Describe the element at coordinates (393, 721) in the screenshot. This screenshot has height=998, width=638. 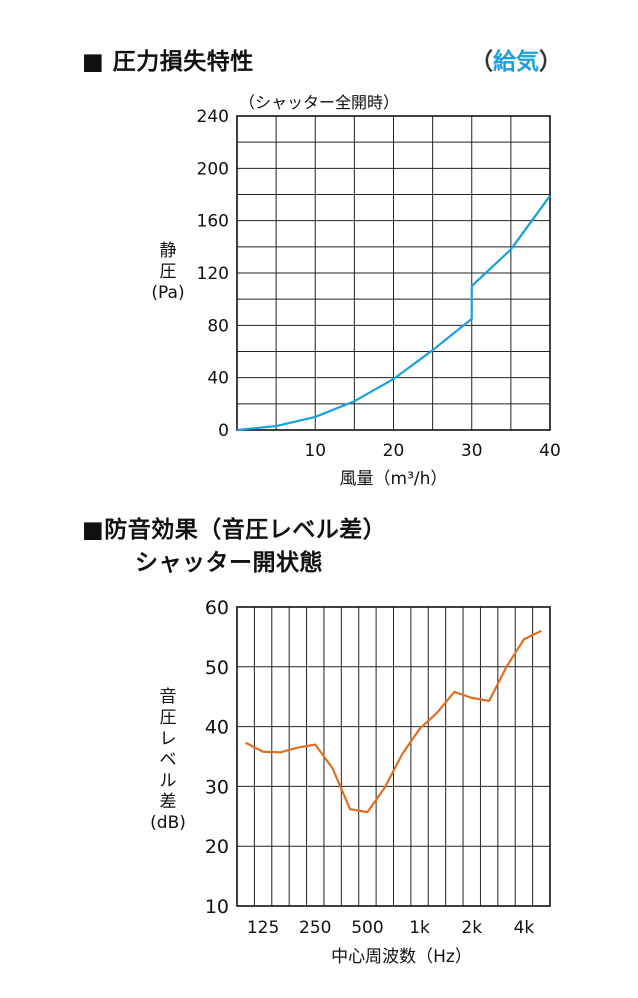
I see `sound-level-line` at that location.